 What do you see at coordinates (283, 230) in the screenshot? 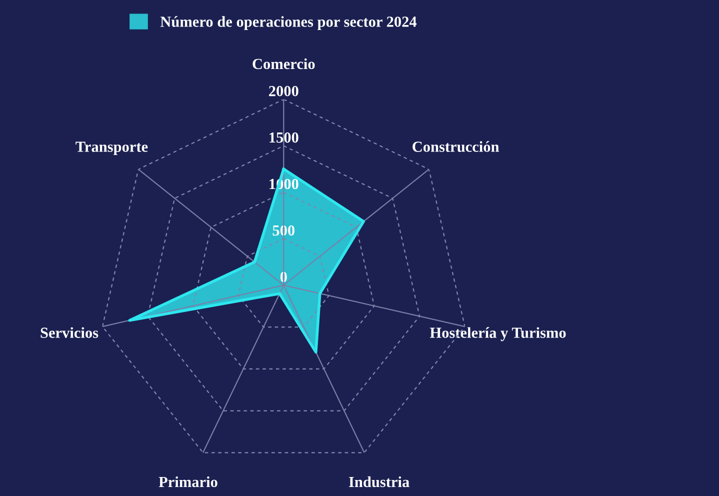
I see `y-tick-label: 500` at bounding box center [283, 230].